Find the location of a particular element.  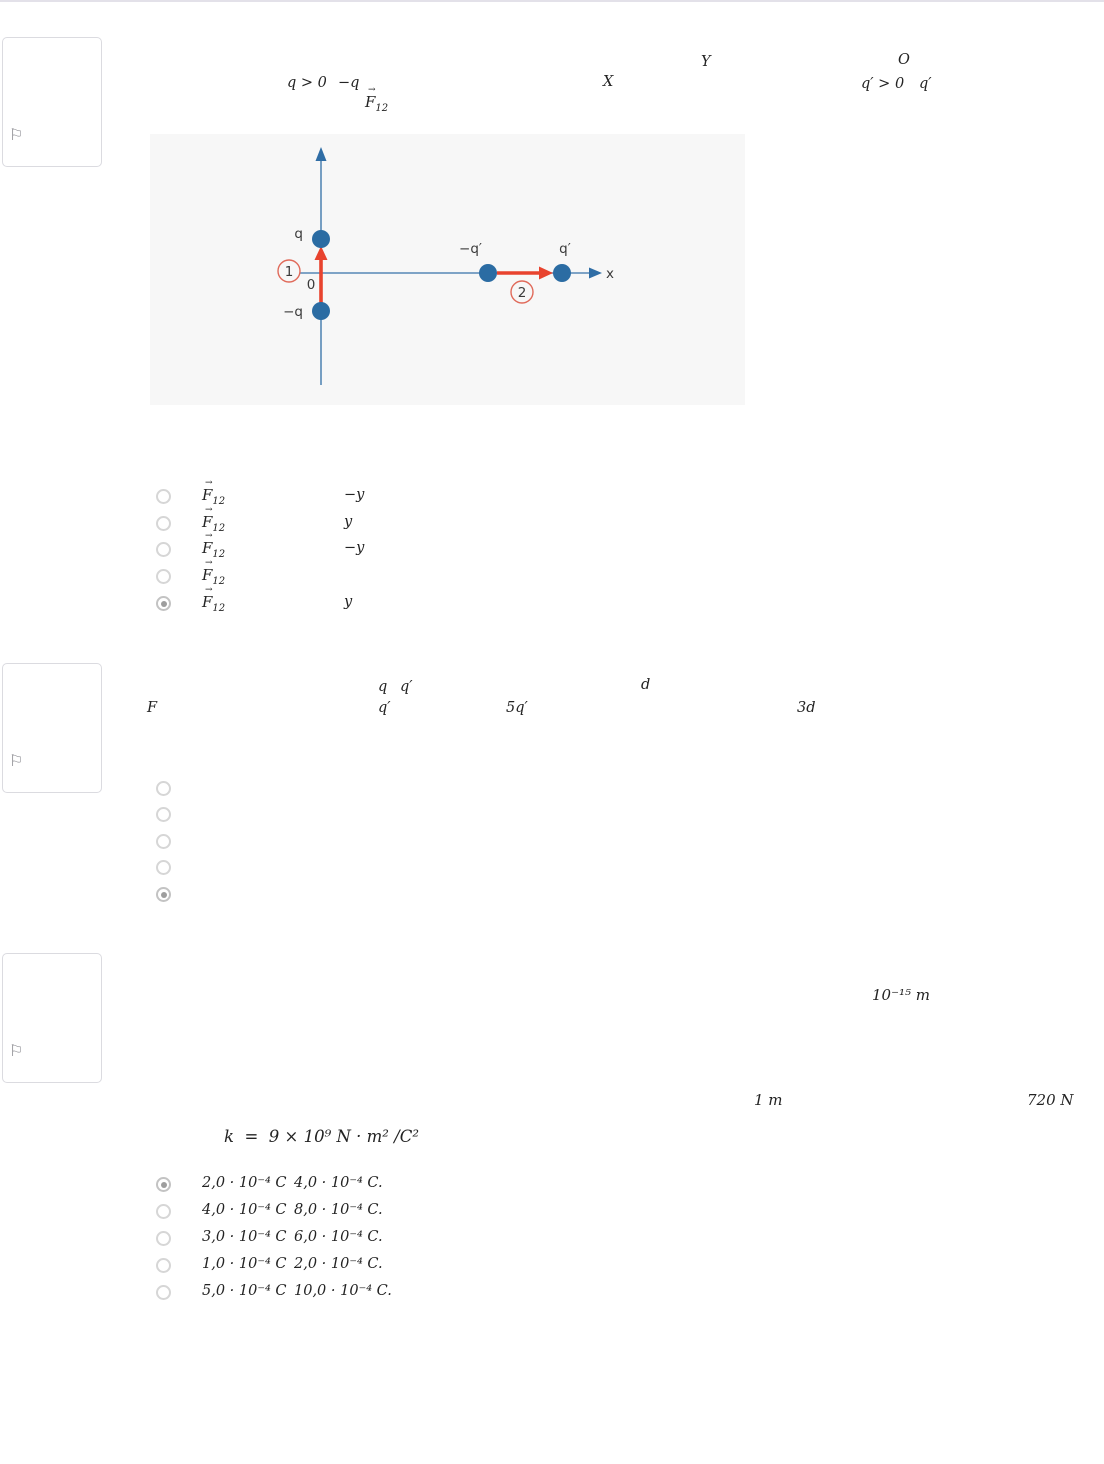

q2-fragment-d: d is located at coordinates (646, 685).